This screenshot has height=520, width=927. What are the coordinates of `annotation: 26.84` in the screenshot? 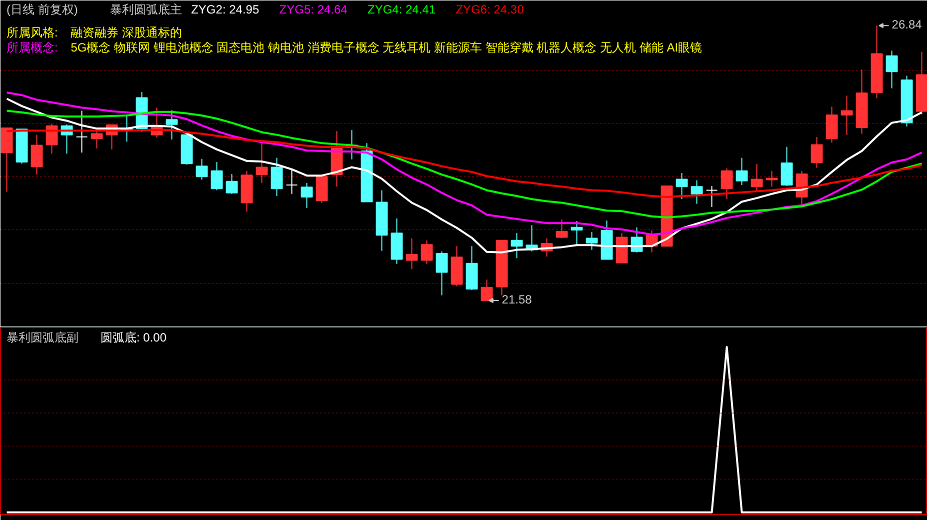 It's located at (907, 25).